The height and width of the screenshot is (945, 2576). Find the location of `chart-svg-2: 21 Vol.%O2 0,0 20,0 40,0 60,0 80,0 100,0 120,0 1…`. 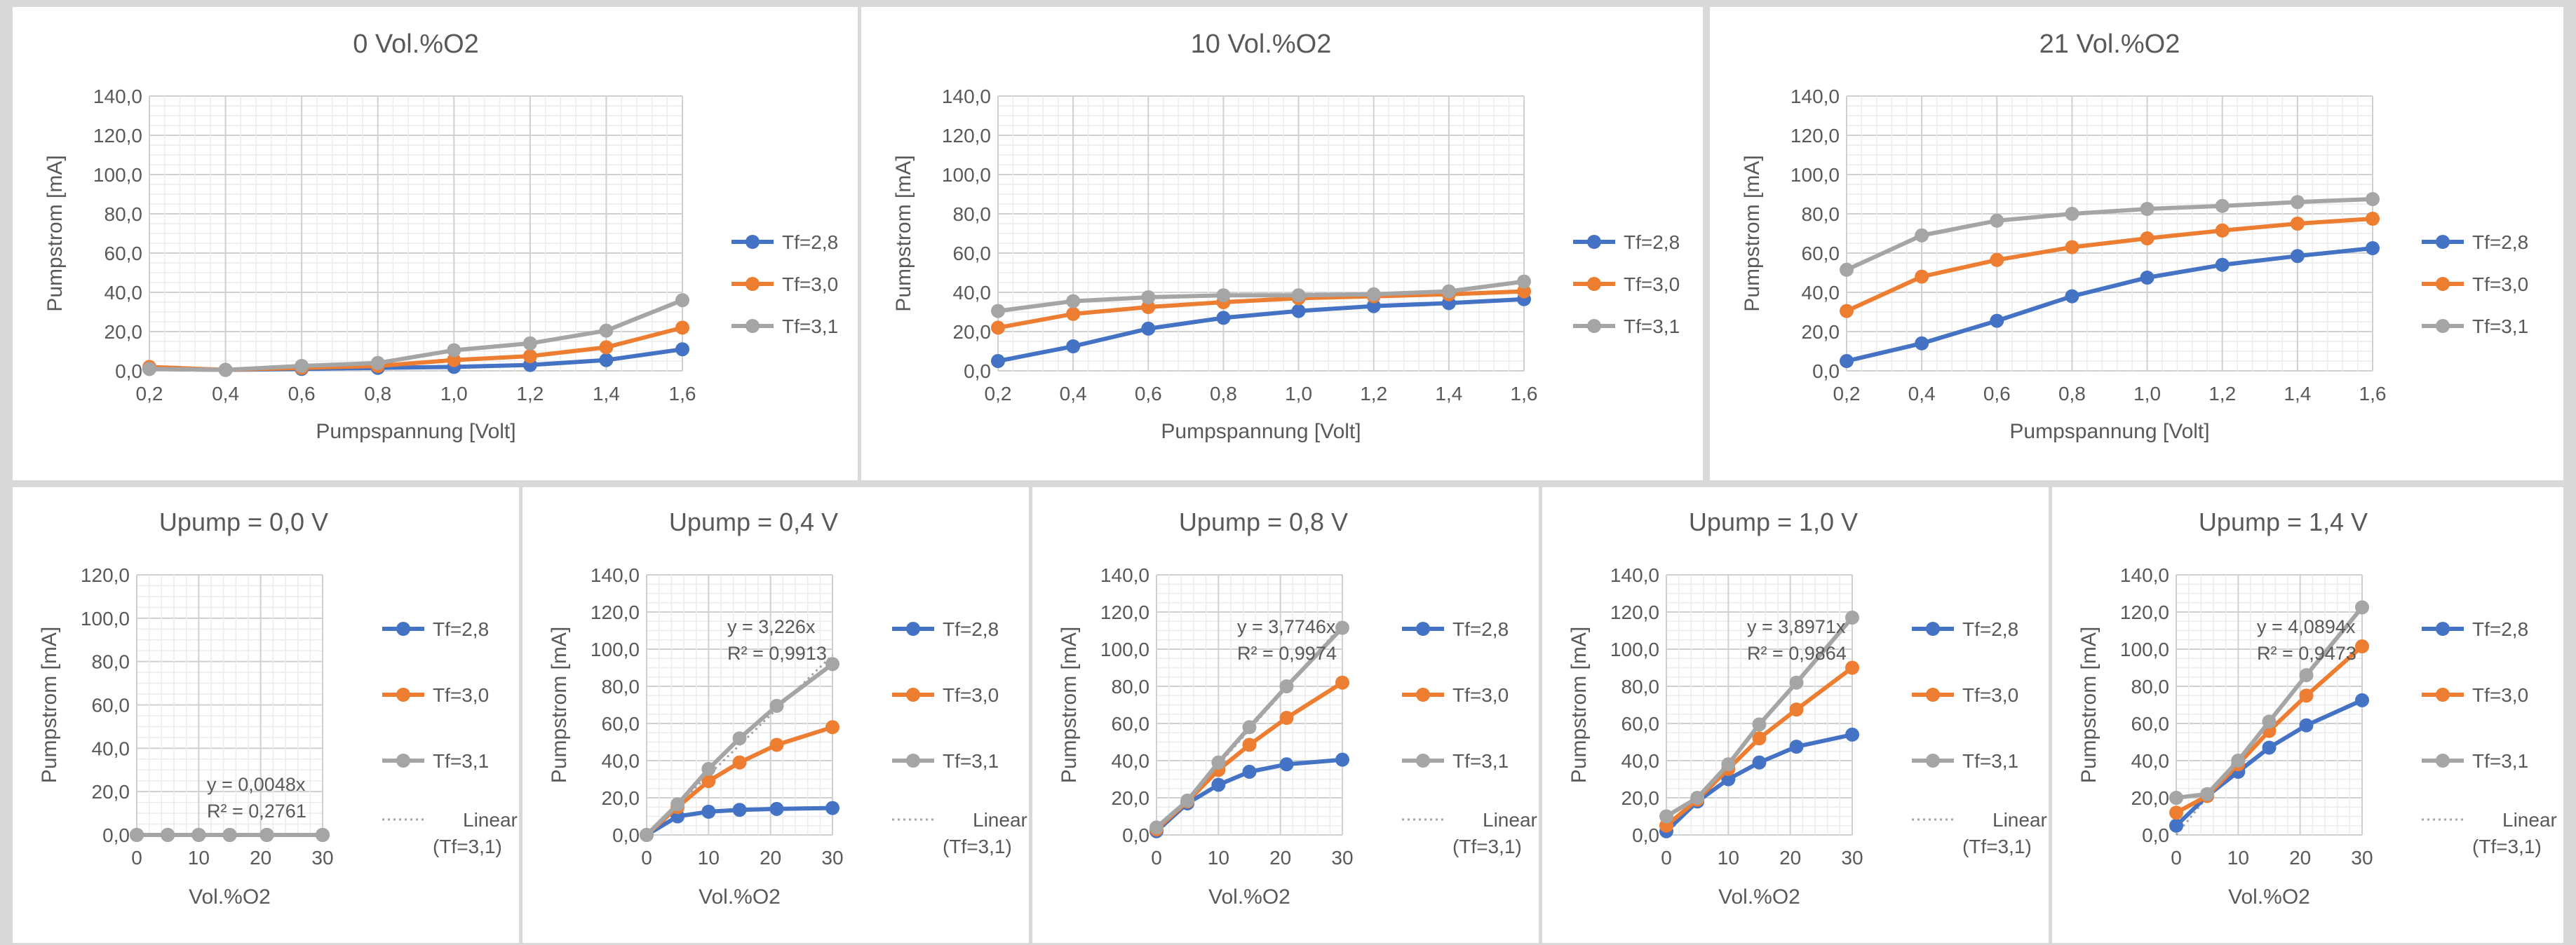

chart-svg-2: 21 Vol.%O2 0,0 20,0 40,0 60,0 80,0 100,0 120,0 1… is located at coordinates (2134, 236).